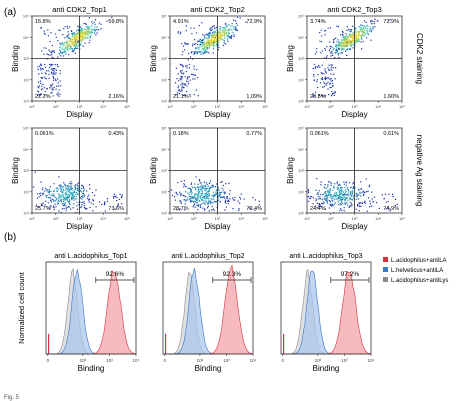 The height and width of the screenshot is (401, 474). I want to click on scatter-plot-title: anti CDK2_Top3, so click(354, 9).